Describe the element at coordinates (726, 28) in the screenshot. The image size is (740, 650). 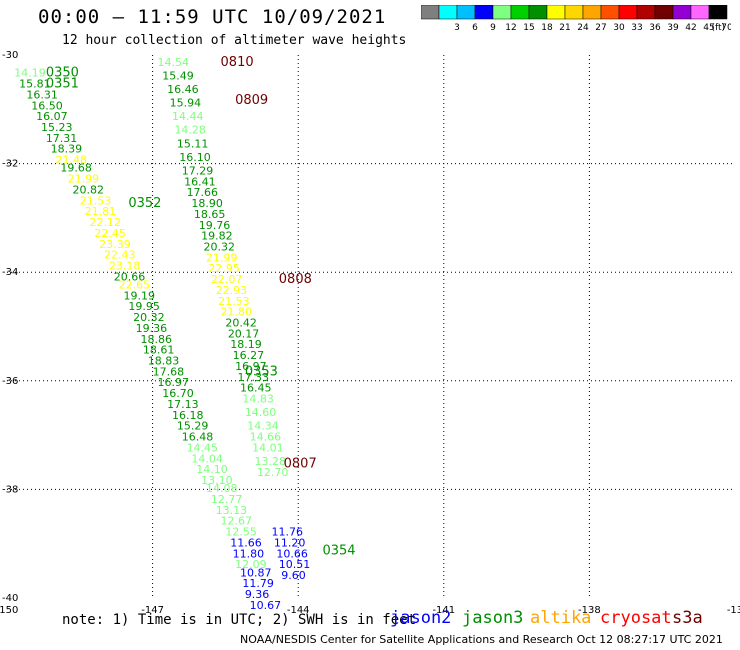
I see `legend-label: 70` at that location.